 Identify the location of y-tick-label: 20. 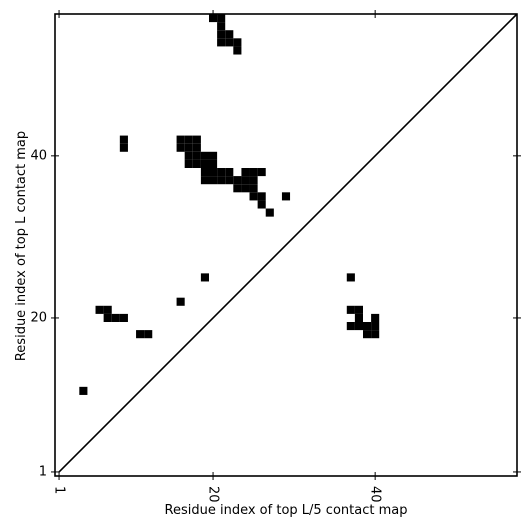
(38, 317).